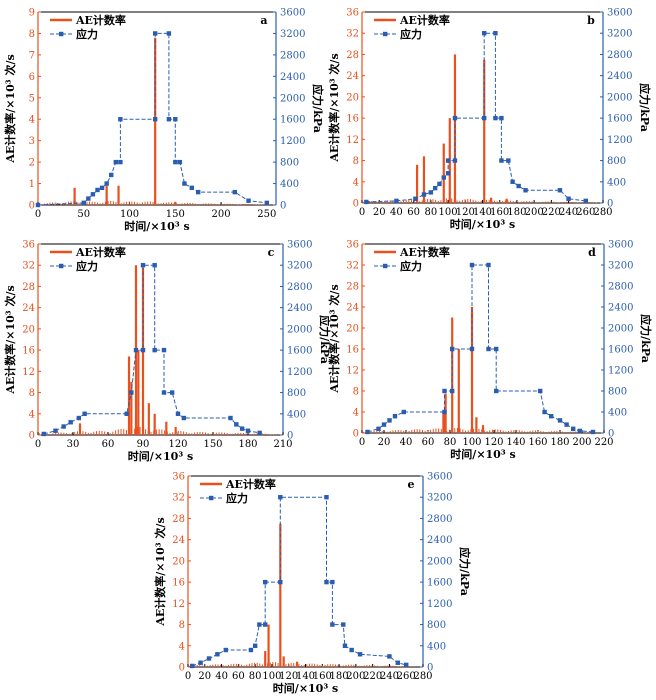 Image resolution: width=656 pixels, height=700 pixels. I want to click on x-axis-title: 时间/×10³ s, so click(160, 456).